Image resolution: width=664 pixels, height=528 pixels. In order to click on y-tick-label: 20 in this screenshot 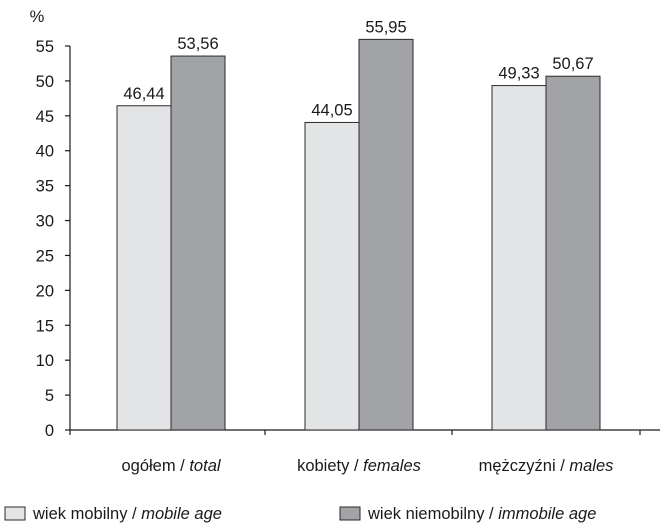, I will do `click(45, 291)`.